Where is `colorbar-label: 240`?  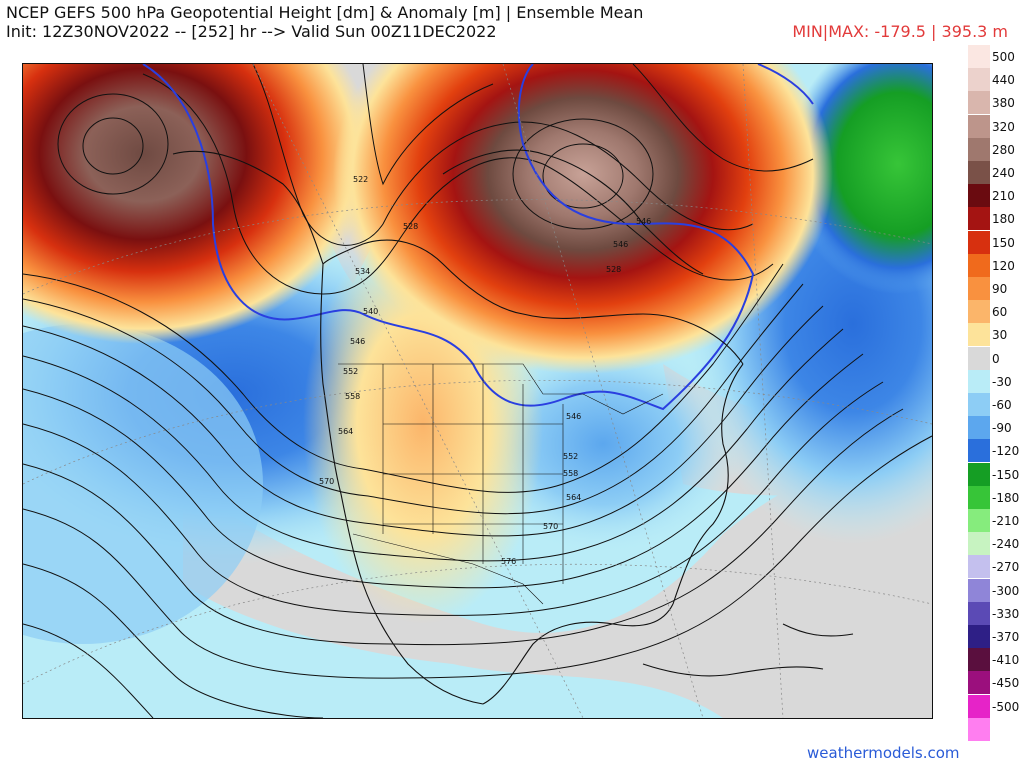 colorbar-label: 240 is located at coordinates (1003, 173).